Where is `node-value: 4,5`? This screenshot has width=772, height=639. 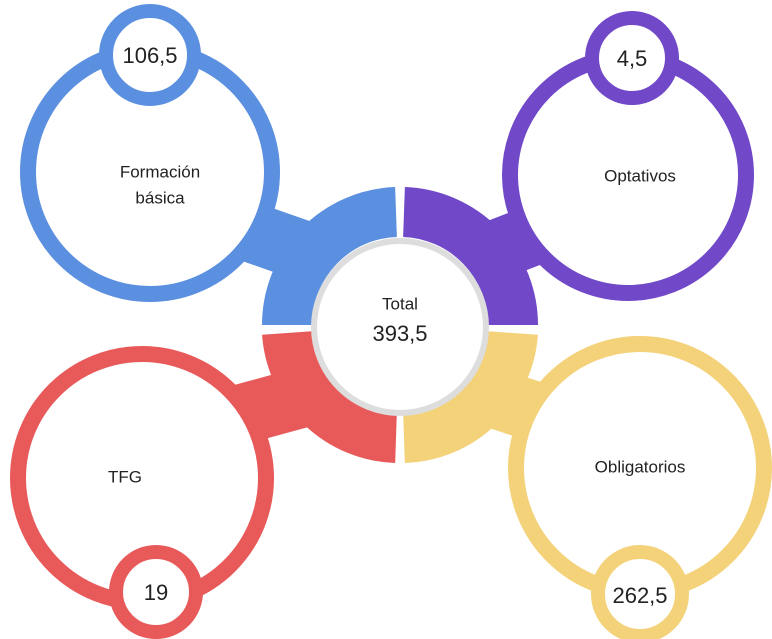
node-value: 4,5 is located at coordinates (632, 58).